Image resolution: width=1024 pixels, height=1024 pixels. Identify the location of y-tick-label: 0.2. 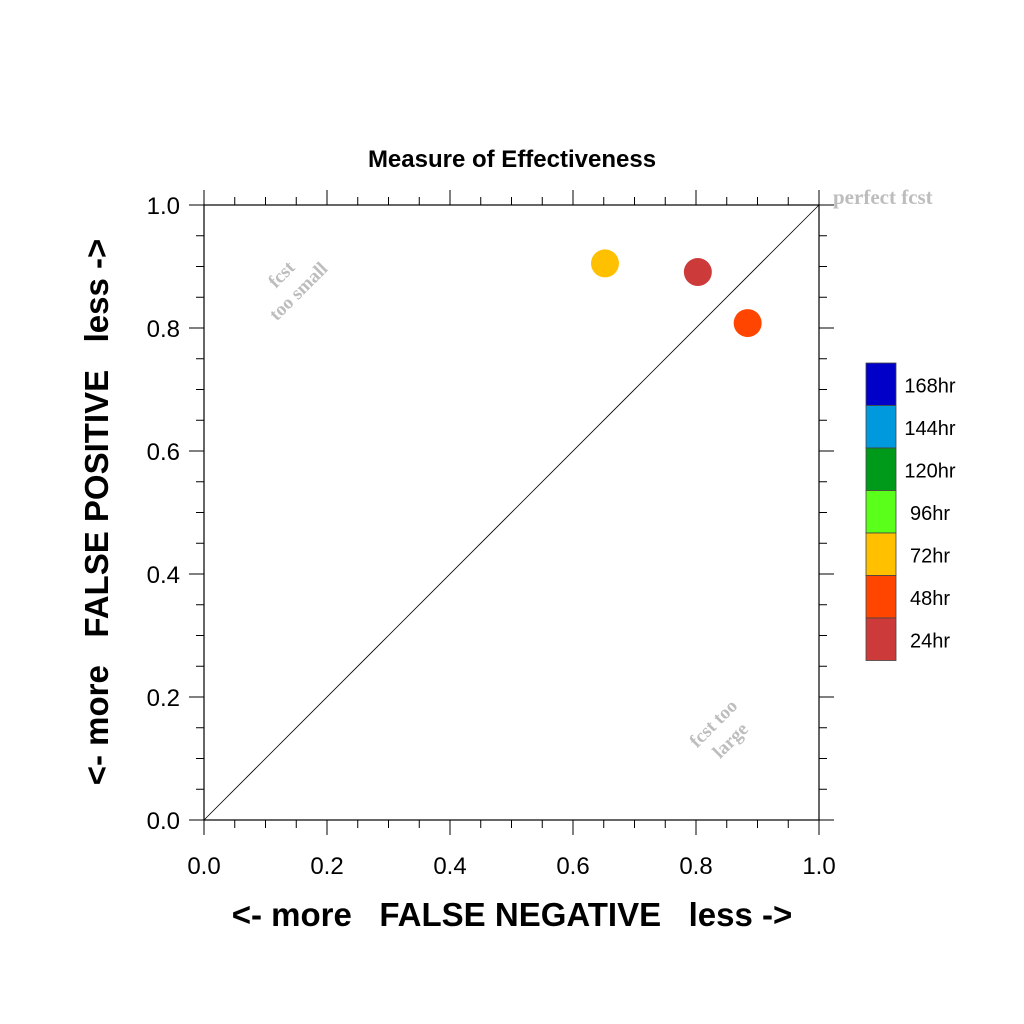
(163, 698).